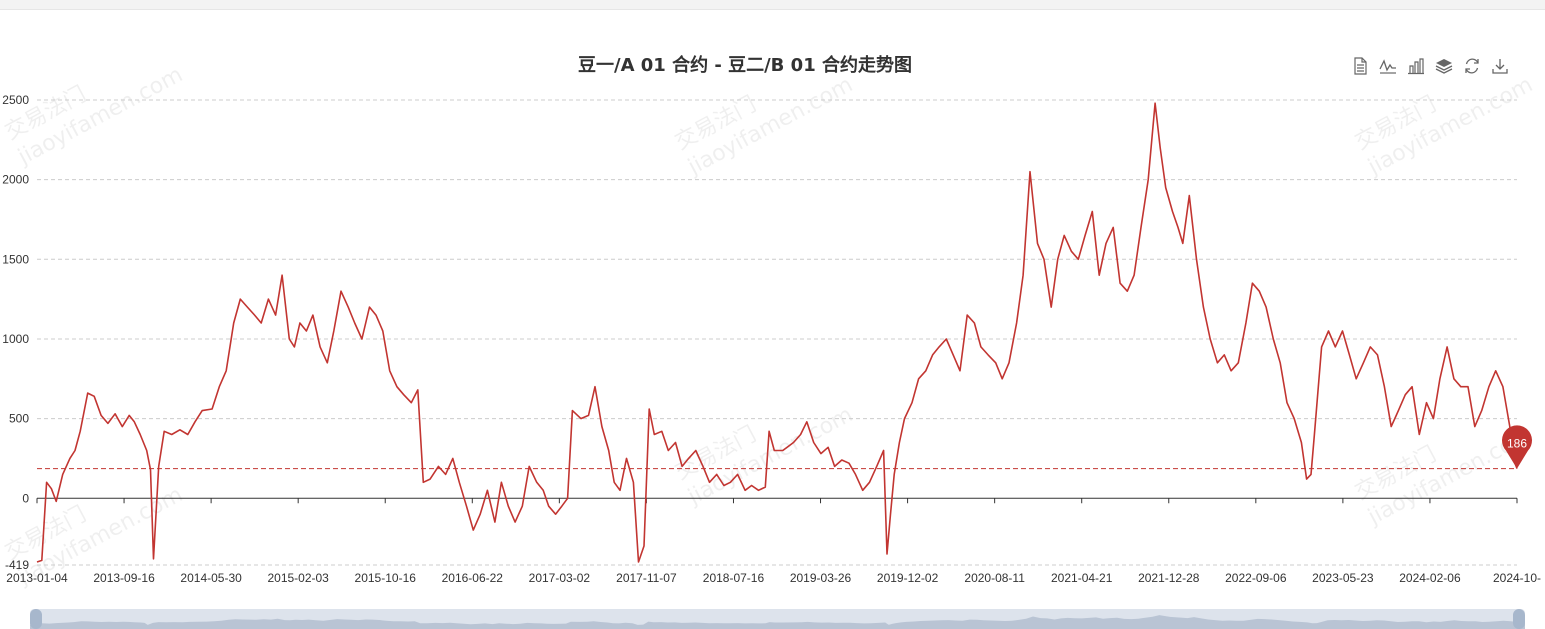 This screenshot has height=629, width=1545. What do you see at coordinates (908, 578) in the screenshot?
I see `x-tick-label: 2019-12-02` at bounding box center [908, 578].